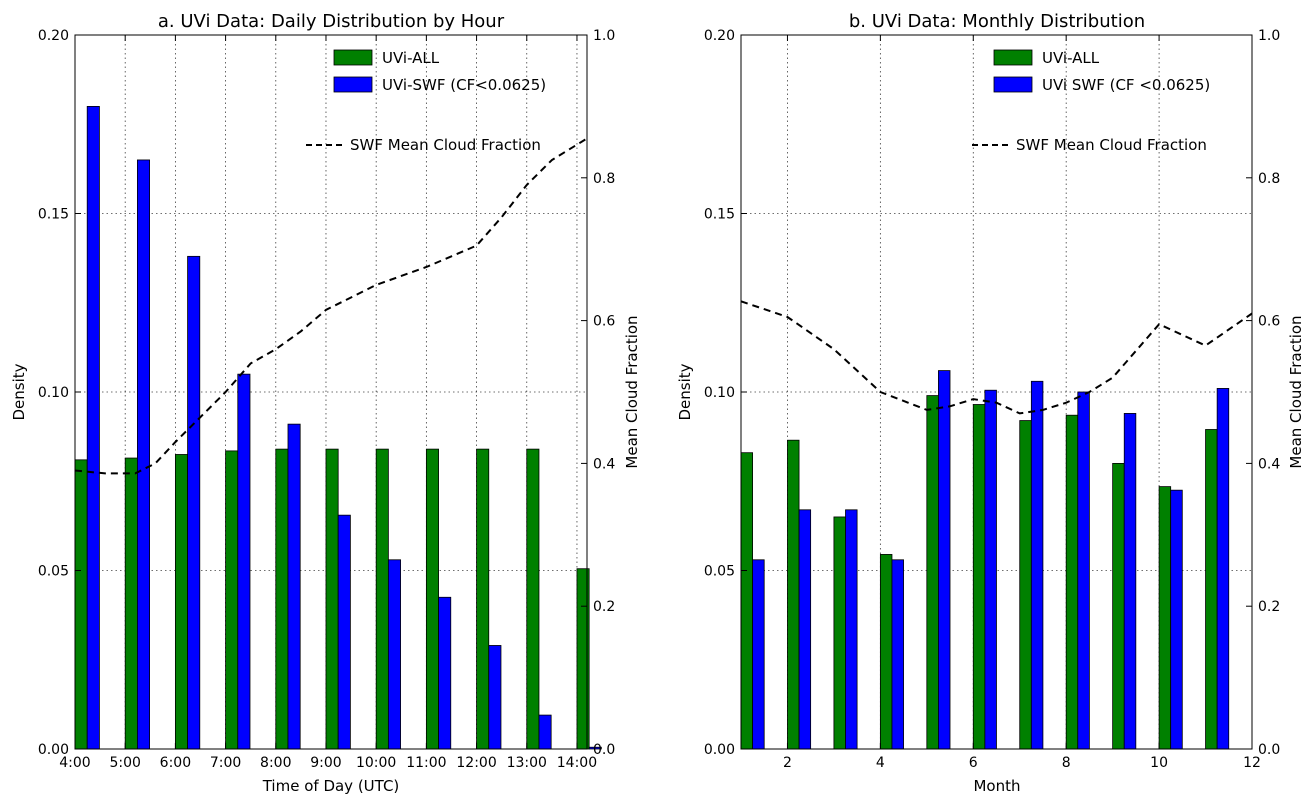  I want to click on panel-a-y2tick-label: 0.6, so click(604, 322).